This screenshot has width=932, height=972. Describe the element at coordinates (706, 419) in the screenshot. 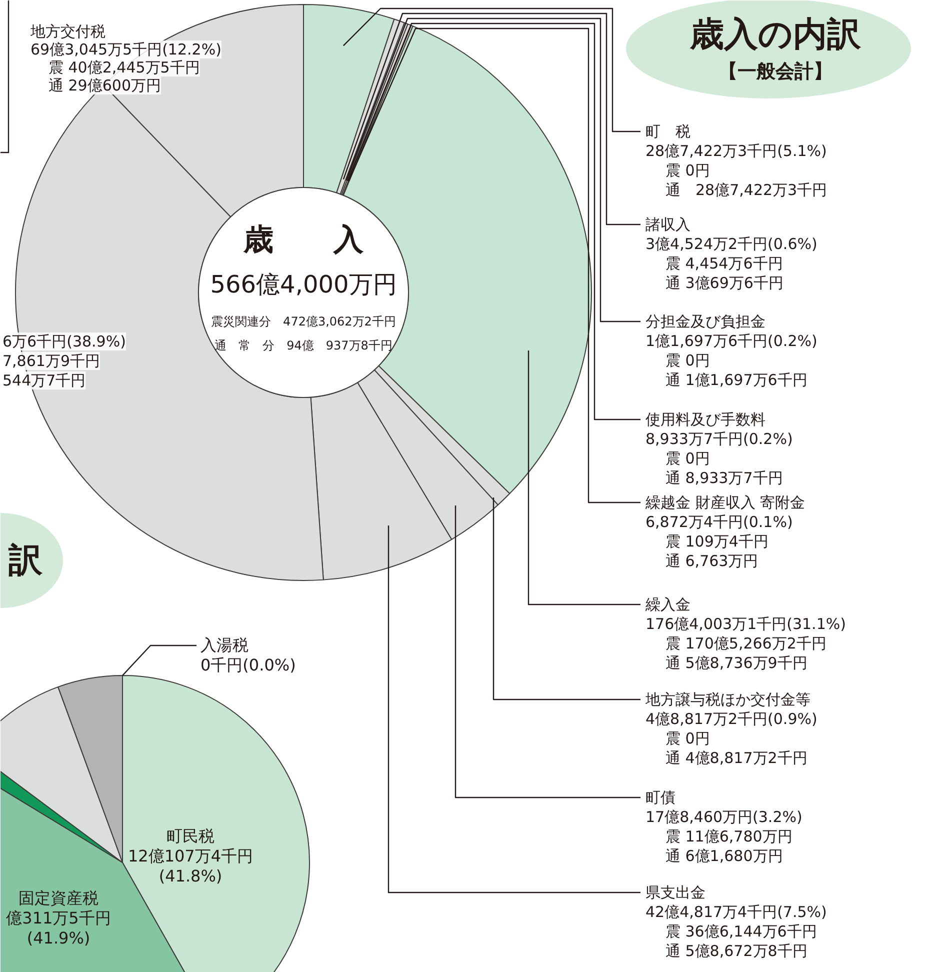

I see `slice-label: 使用料及び手数料` at that location.